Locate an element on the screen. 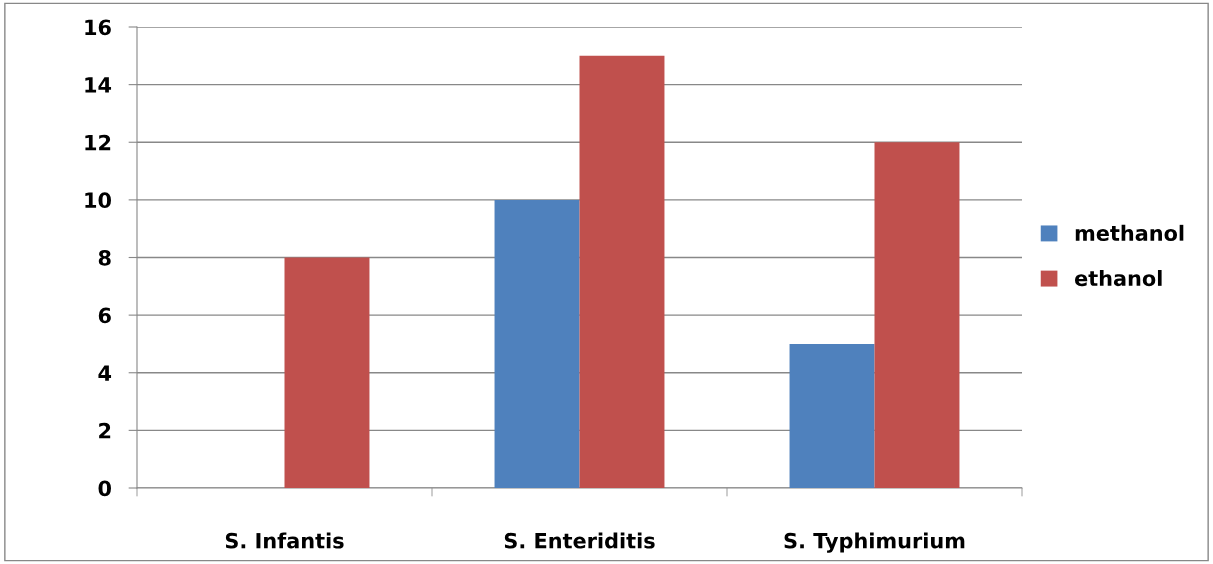 The height and width of the screenshot is (564, 1213). y-tick-label: 6 is located at coordinates (104, 315).